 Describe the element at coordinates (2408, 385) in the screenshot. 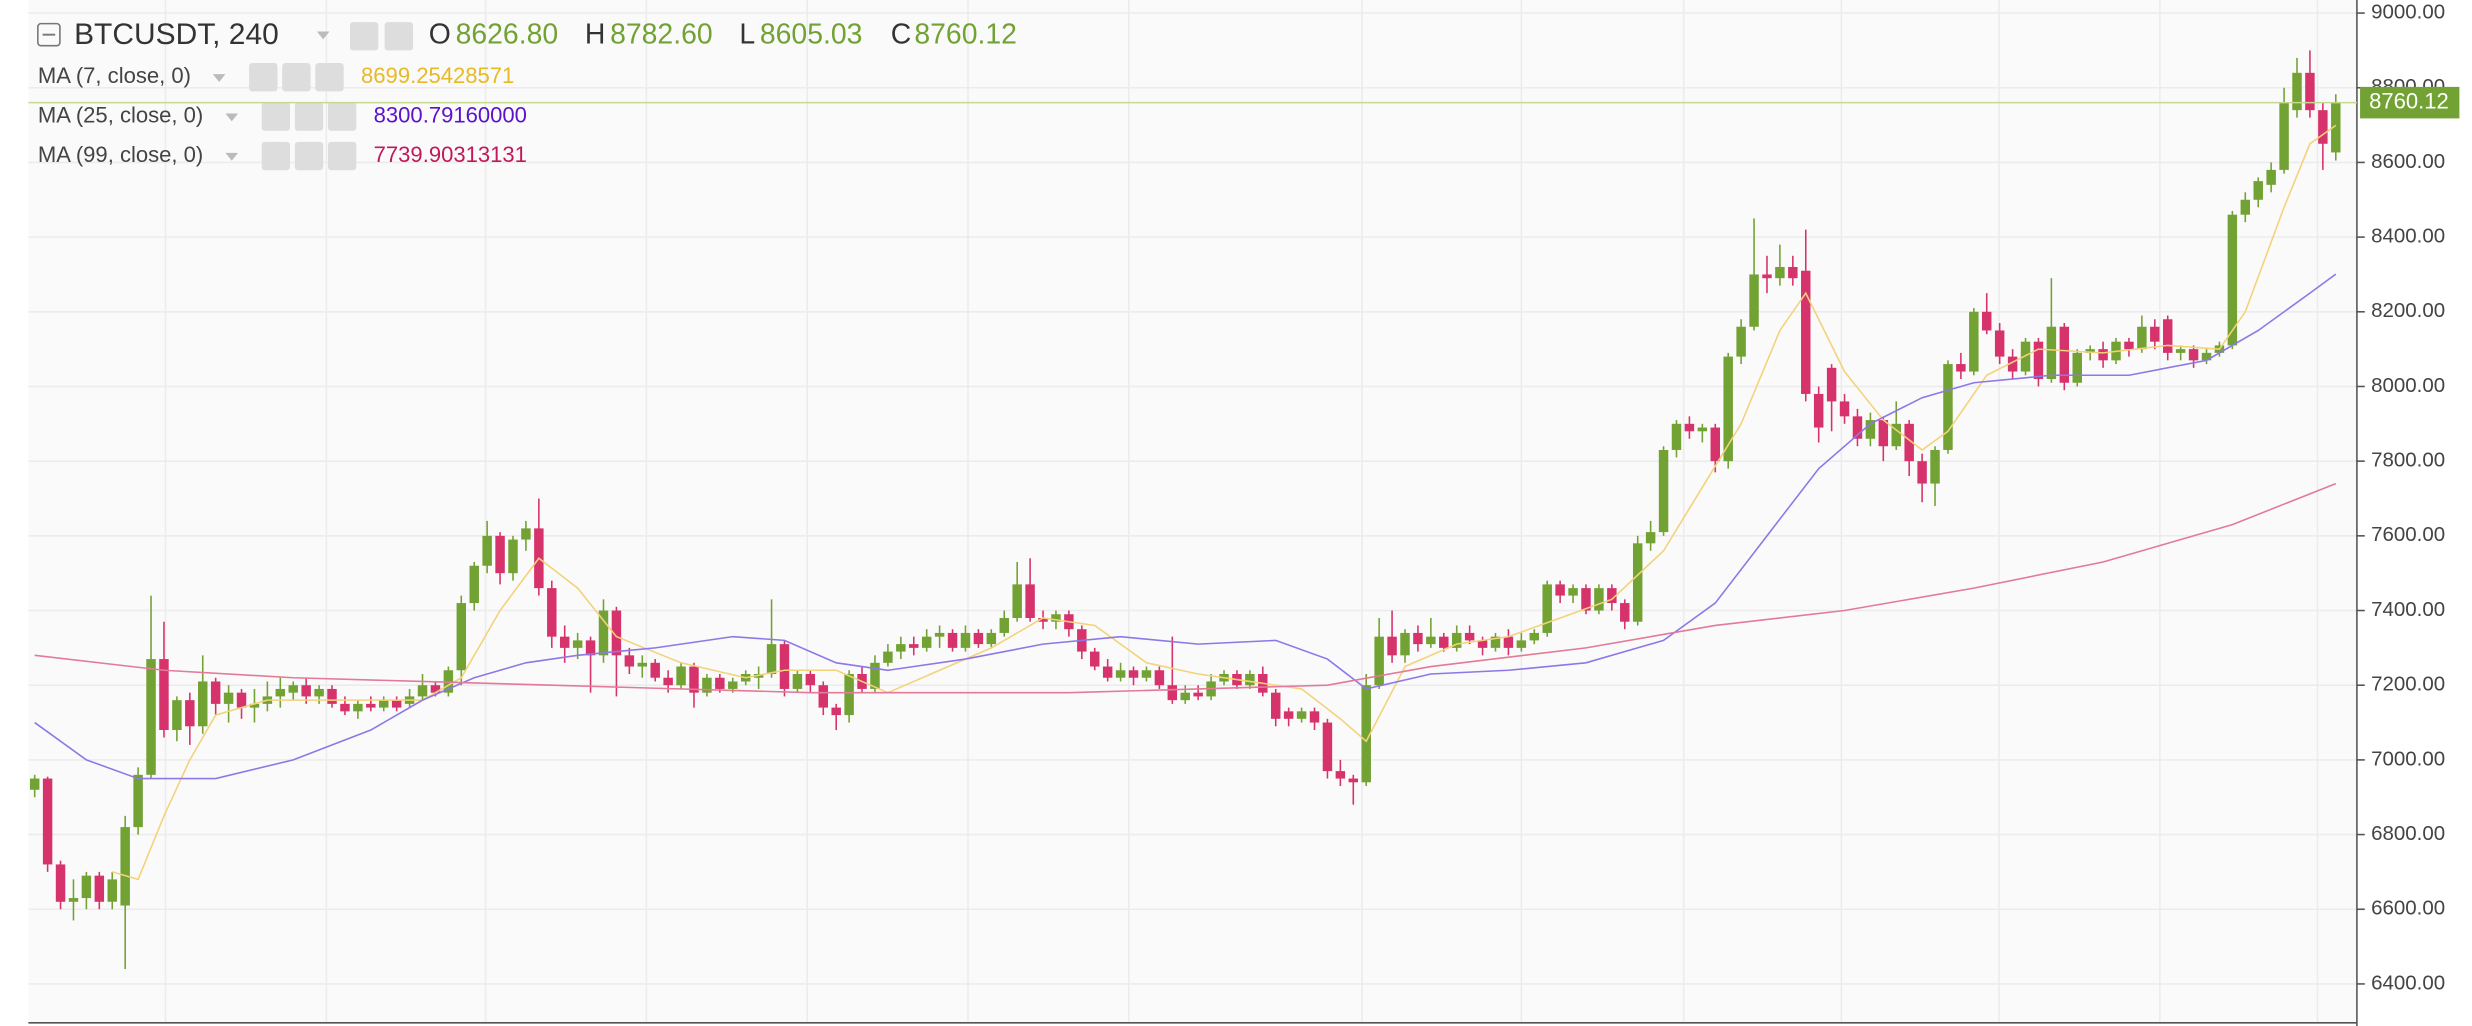

I see `y-tick-label: 8000.00` at that location.